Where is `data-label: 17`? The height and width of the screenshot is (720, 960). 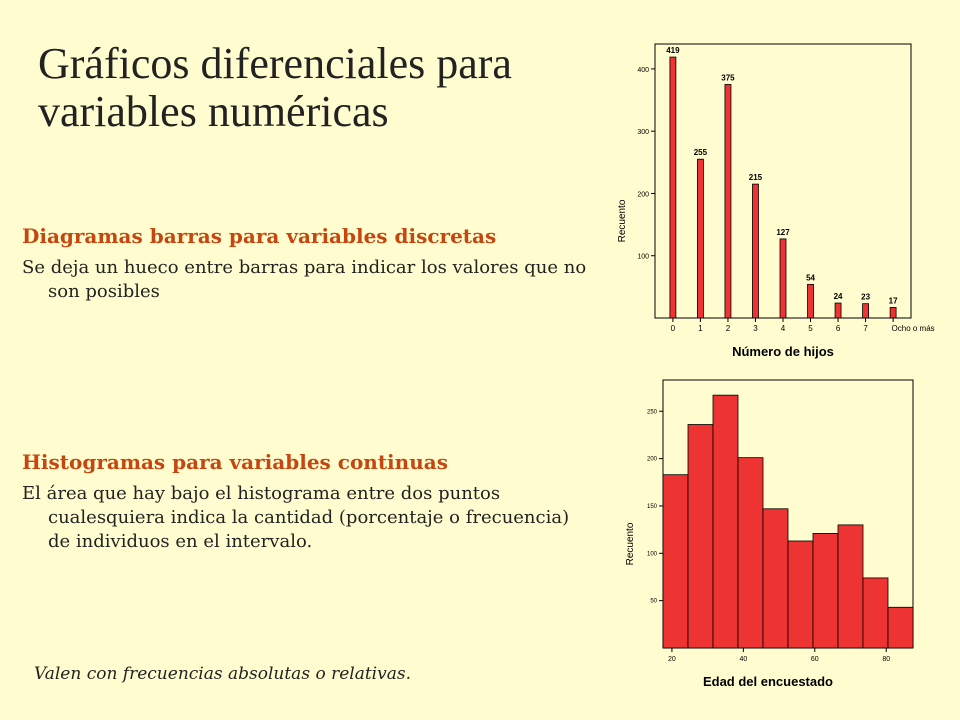
data-label: 17 is located at coordinates (893, 300).